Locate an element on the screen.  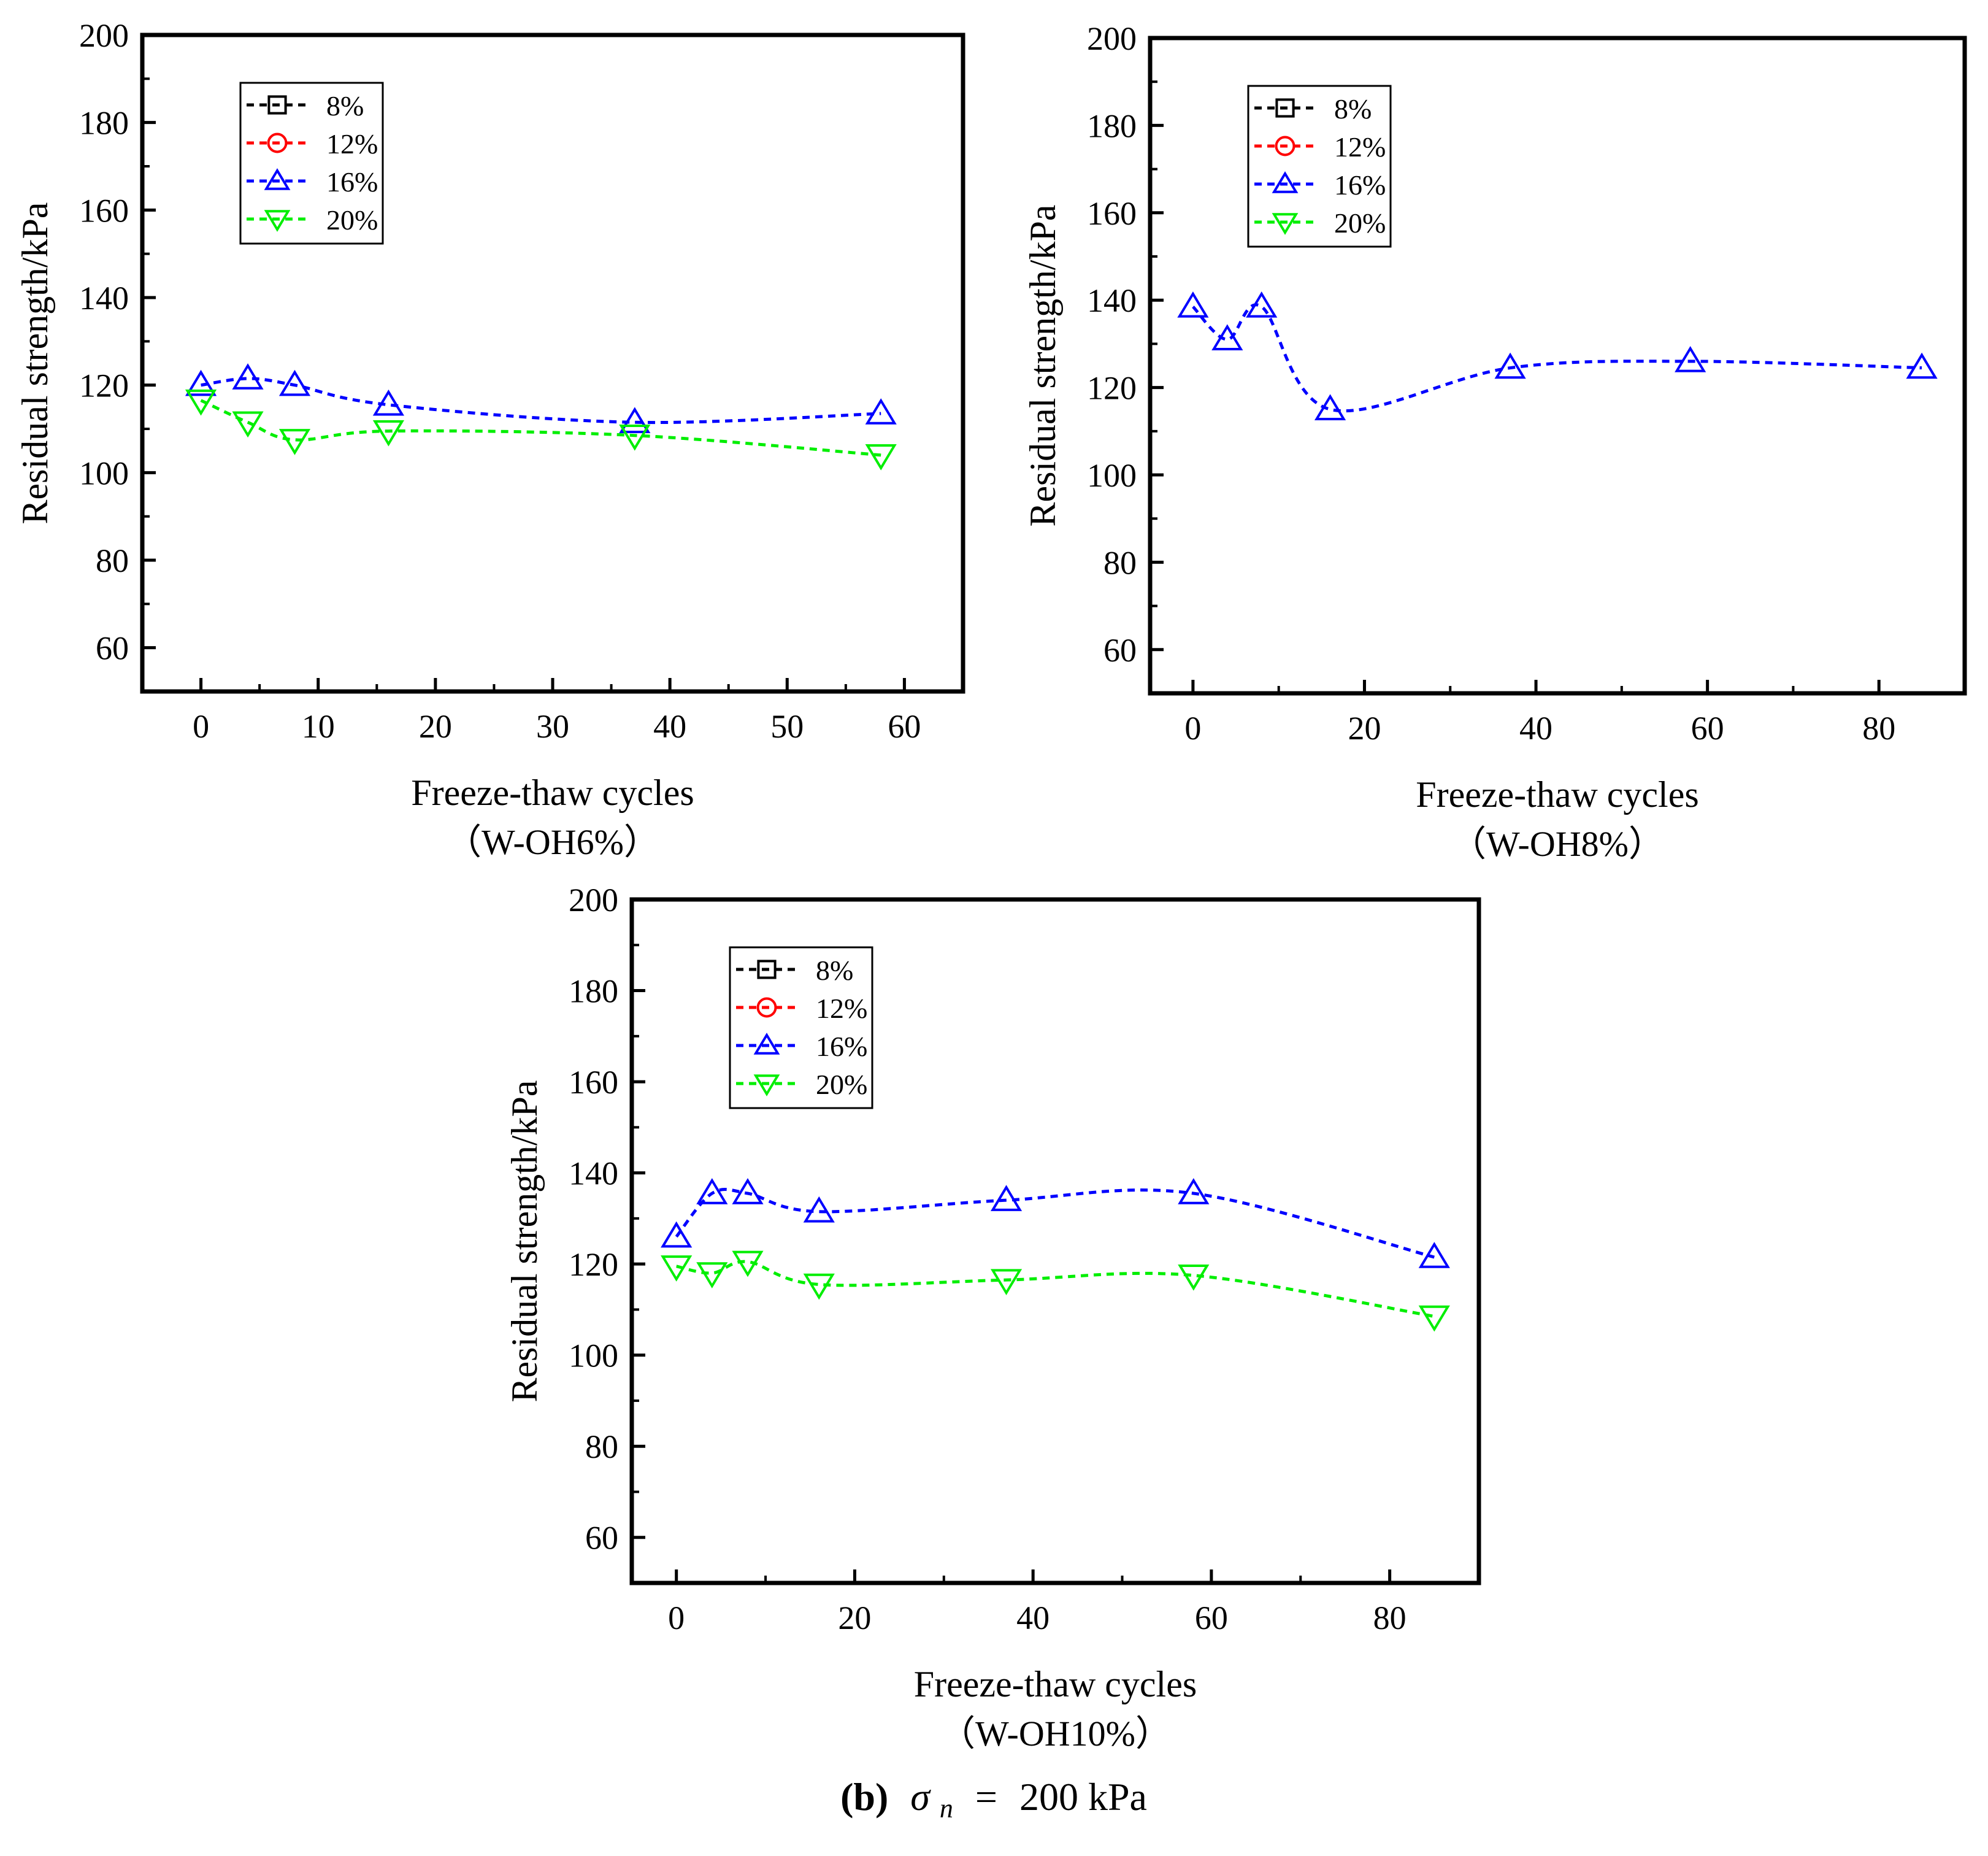
x-axis-label: Freeze-thaw cycles is located at coordinates (552, 793).